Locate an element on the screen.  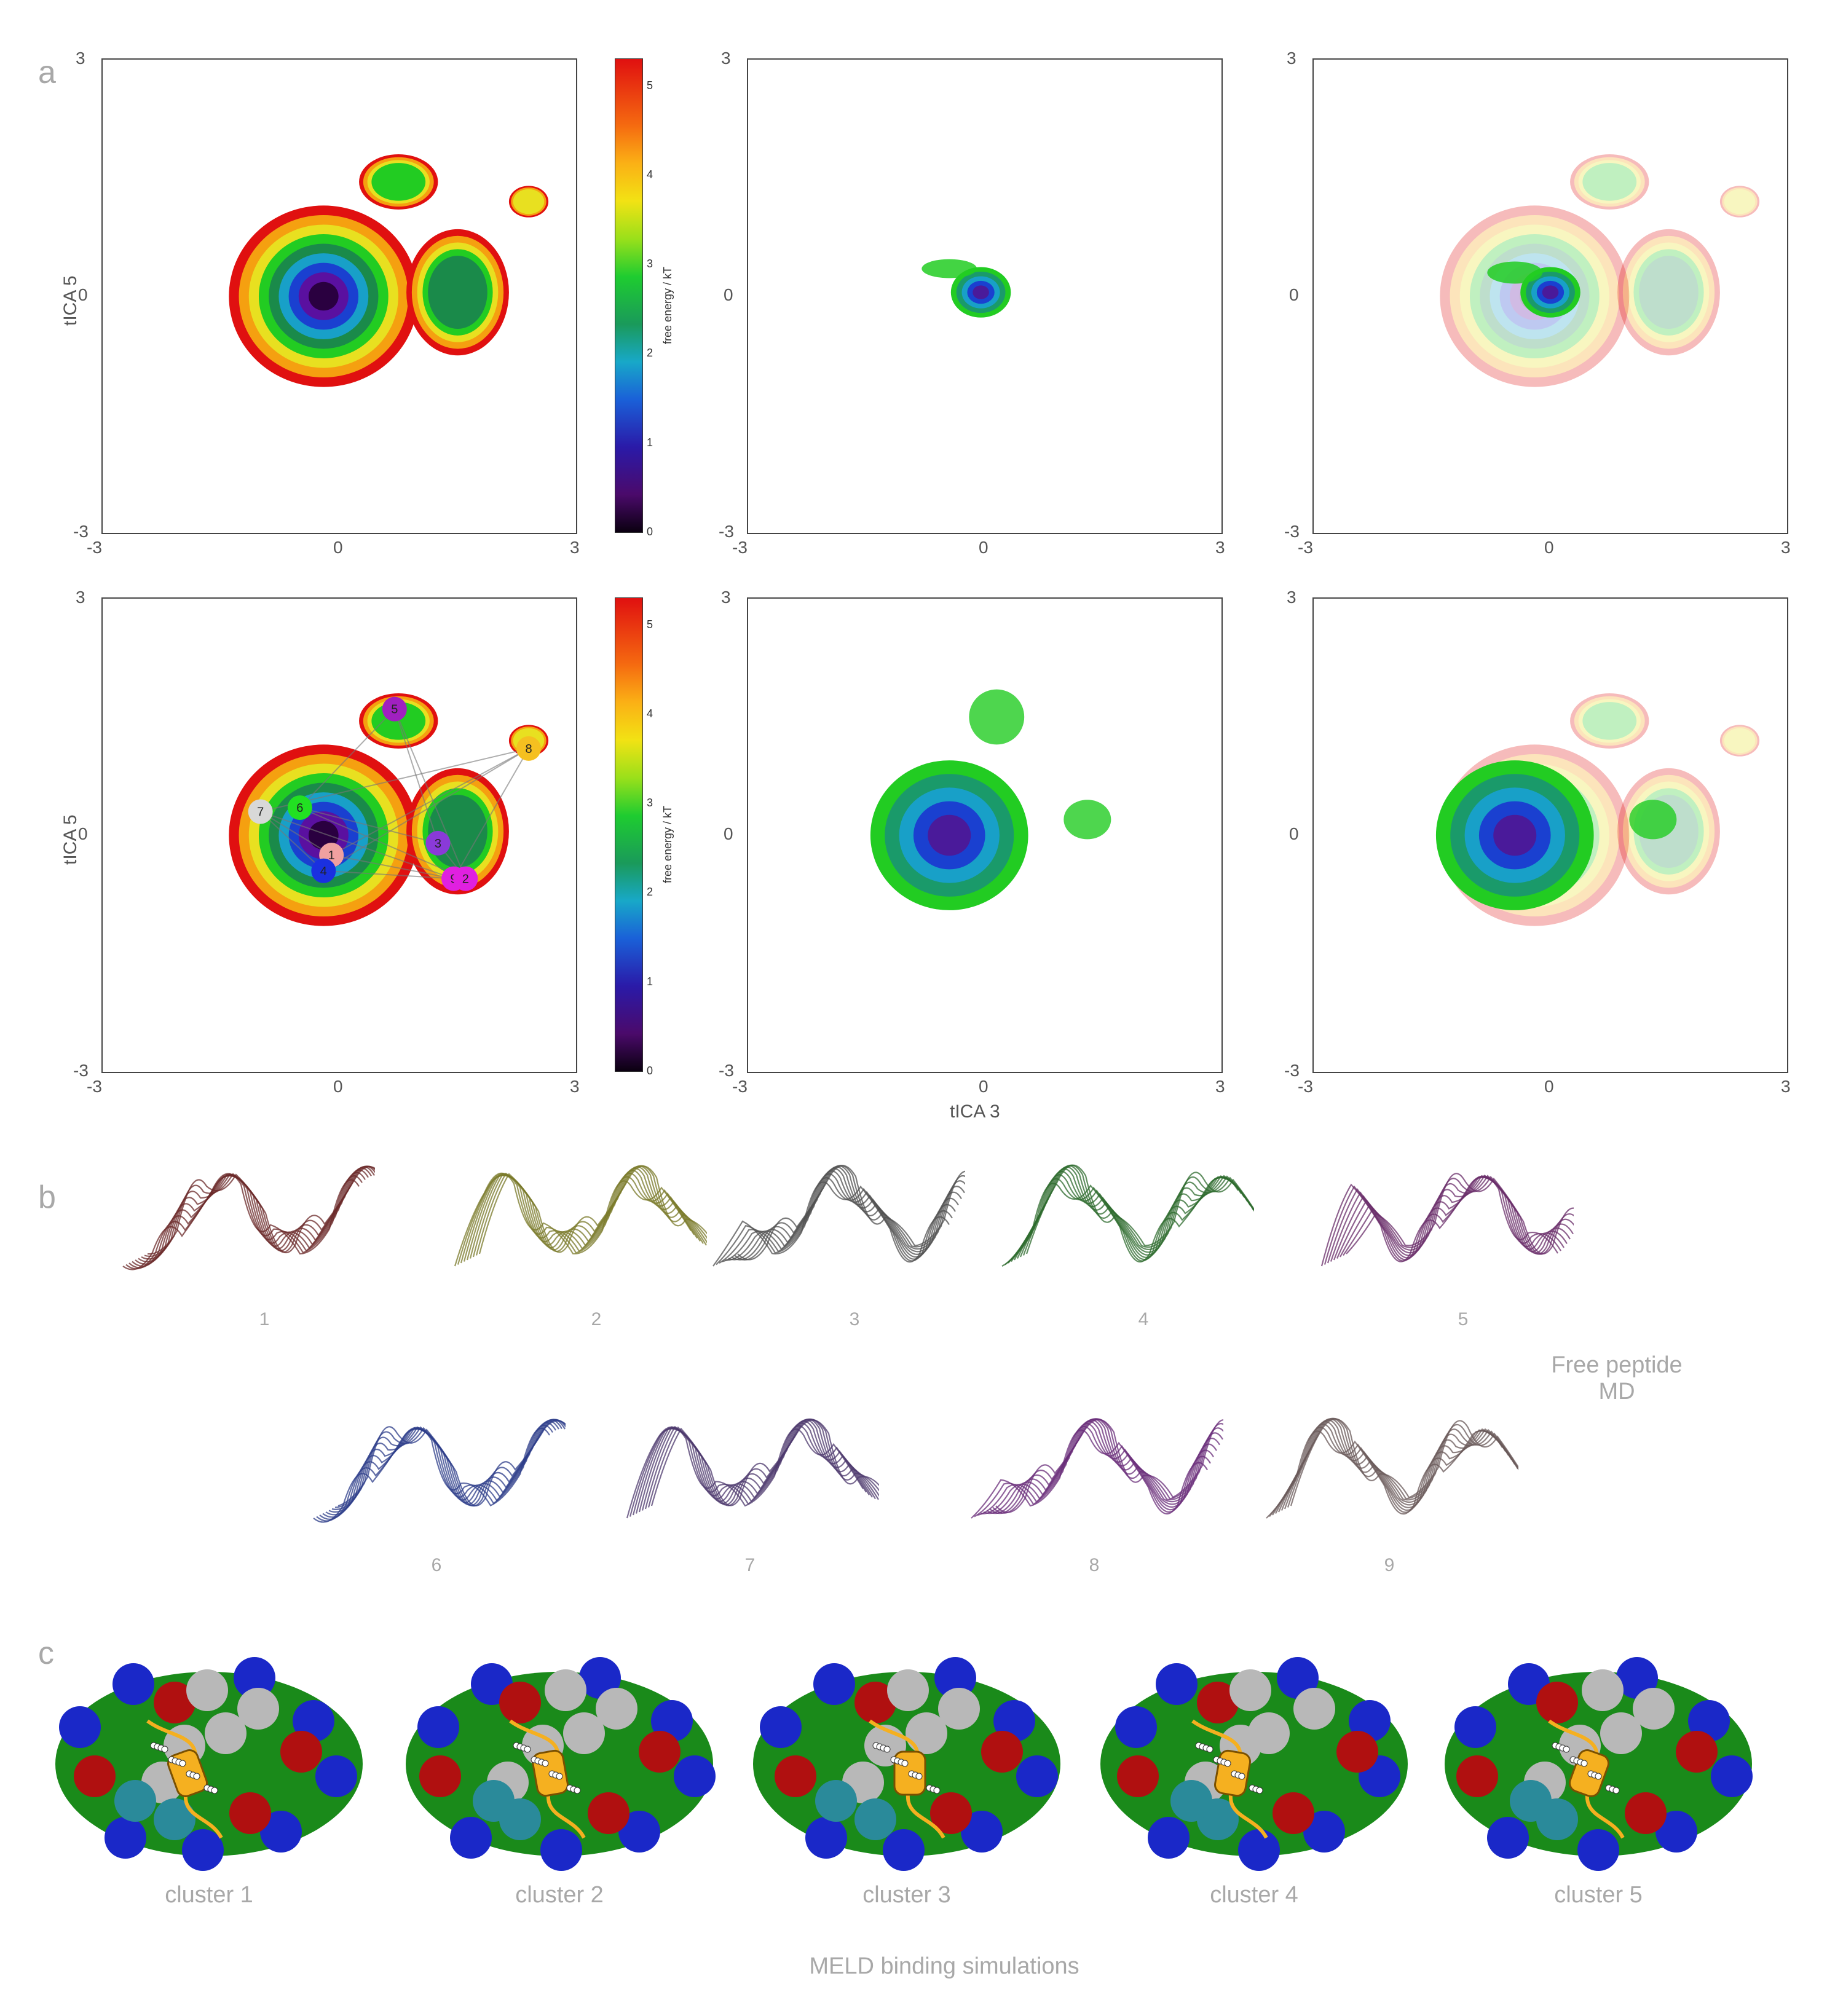
cluster-label-2: cluster 2 is located at coordinates (559, 1895).